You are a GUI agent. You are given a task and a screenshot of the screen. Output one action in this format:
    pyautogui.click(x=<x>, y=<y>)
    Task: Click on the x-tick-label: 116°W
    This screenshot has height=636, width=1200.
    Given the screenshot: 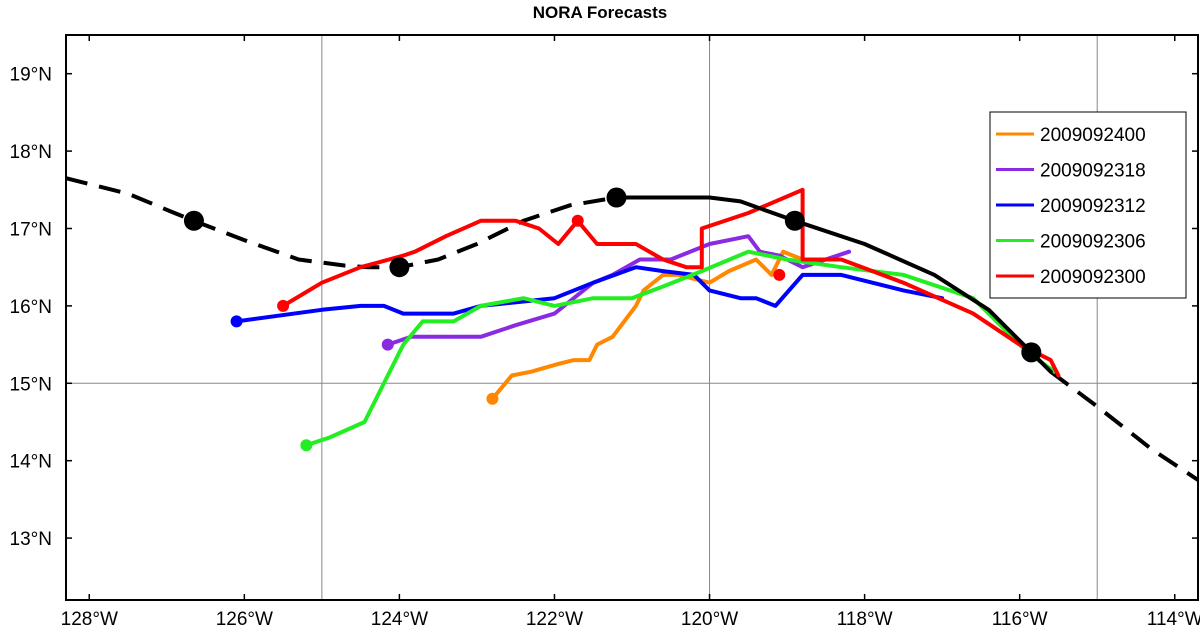 What is the action you would take?
    pyautogui.click(x=1020, y=619)
    